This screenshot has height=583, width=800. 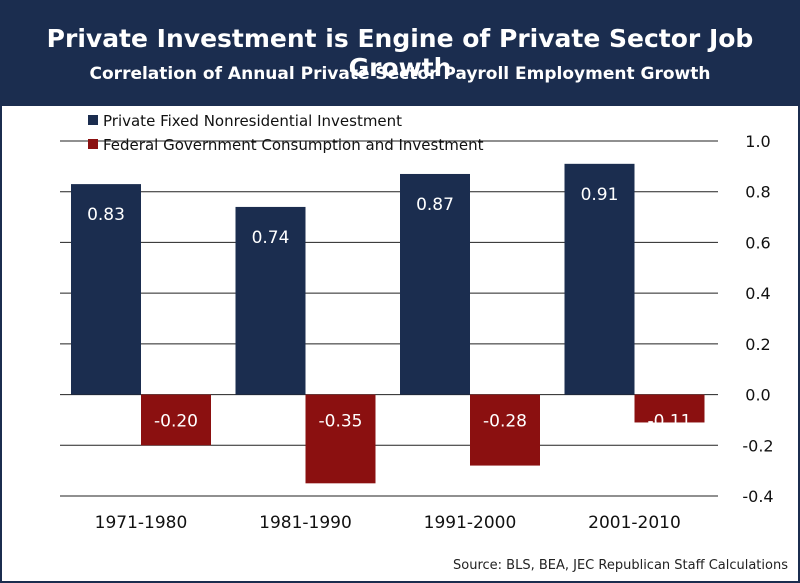 What do you see at coordinates (470, 523) in the screenshot?
I see `x-tick-label: 1991-2000` at bounding box center [470, 523].